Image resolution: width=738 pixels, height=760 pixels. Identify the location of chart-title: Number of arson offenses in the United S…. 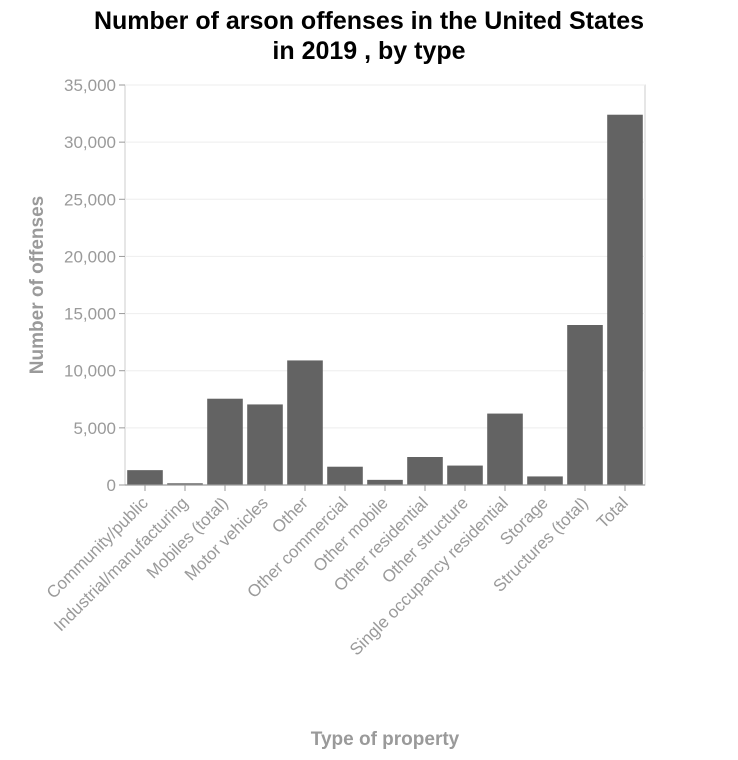
(369, 36).